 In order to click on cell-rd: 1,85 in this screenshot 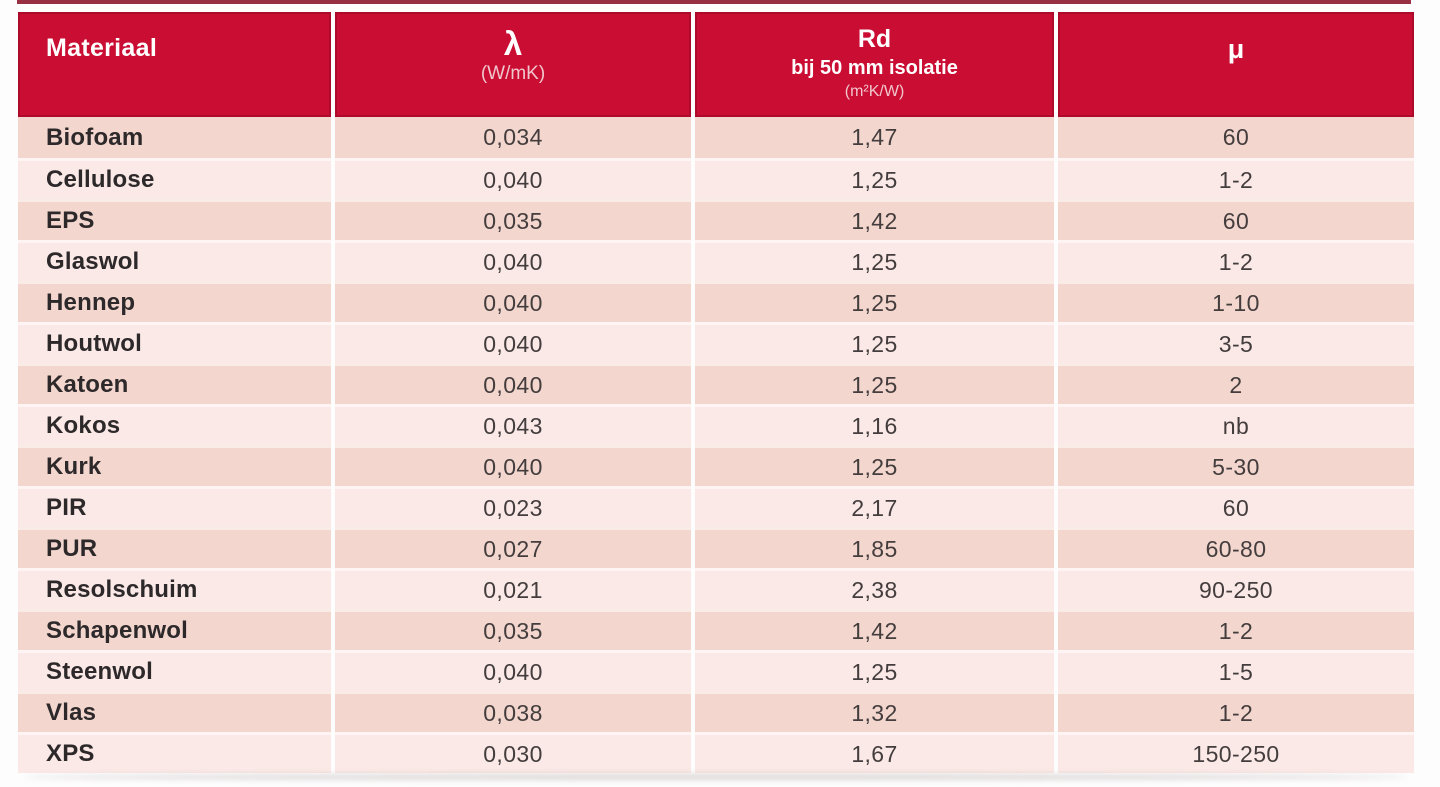, I will do `click(874, 547)`.